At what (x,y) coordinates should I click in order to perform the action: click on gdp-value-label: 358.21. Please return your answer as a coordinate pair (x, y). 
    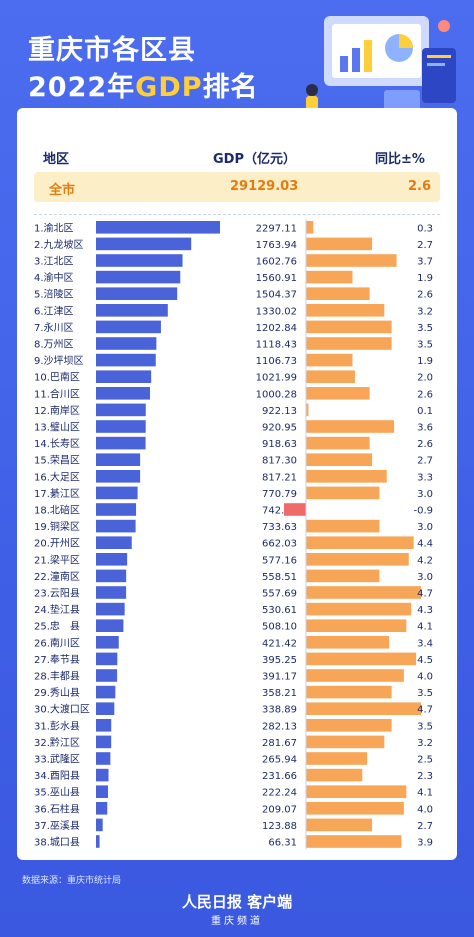
    Looking at the image, I should click on (279, 693).